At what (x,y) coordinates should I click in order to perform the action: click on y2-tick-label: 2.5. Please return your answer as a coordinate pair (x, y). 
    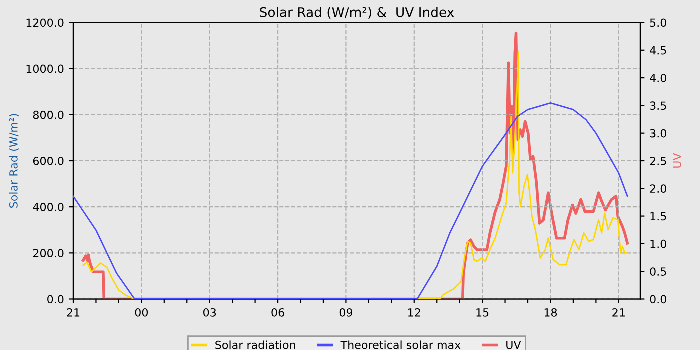
    Looking at the image, I should click on (658, 161).